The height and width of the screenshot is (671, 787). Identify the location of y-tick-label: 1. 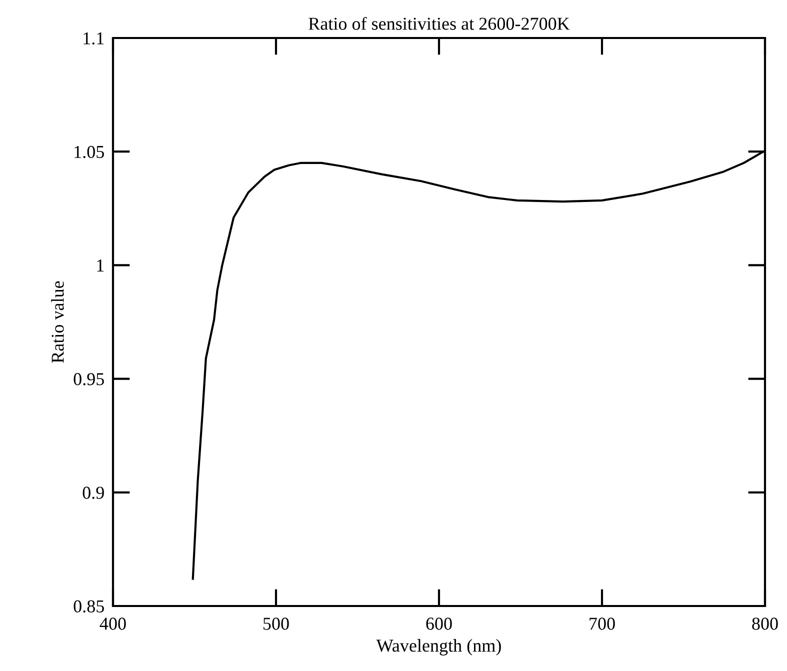
(100, 266).